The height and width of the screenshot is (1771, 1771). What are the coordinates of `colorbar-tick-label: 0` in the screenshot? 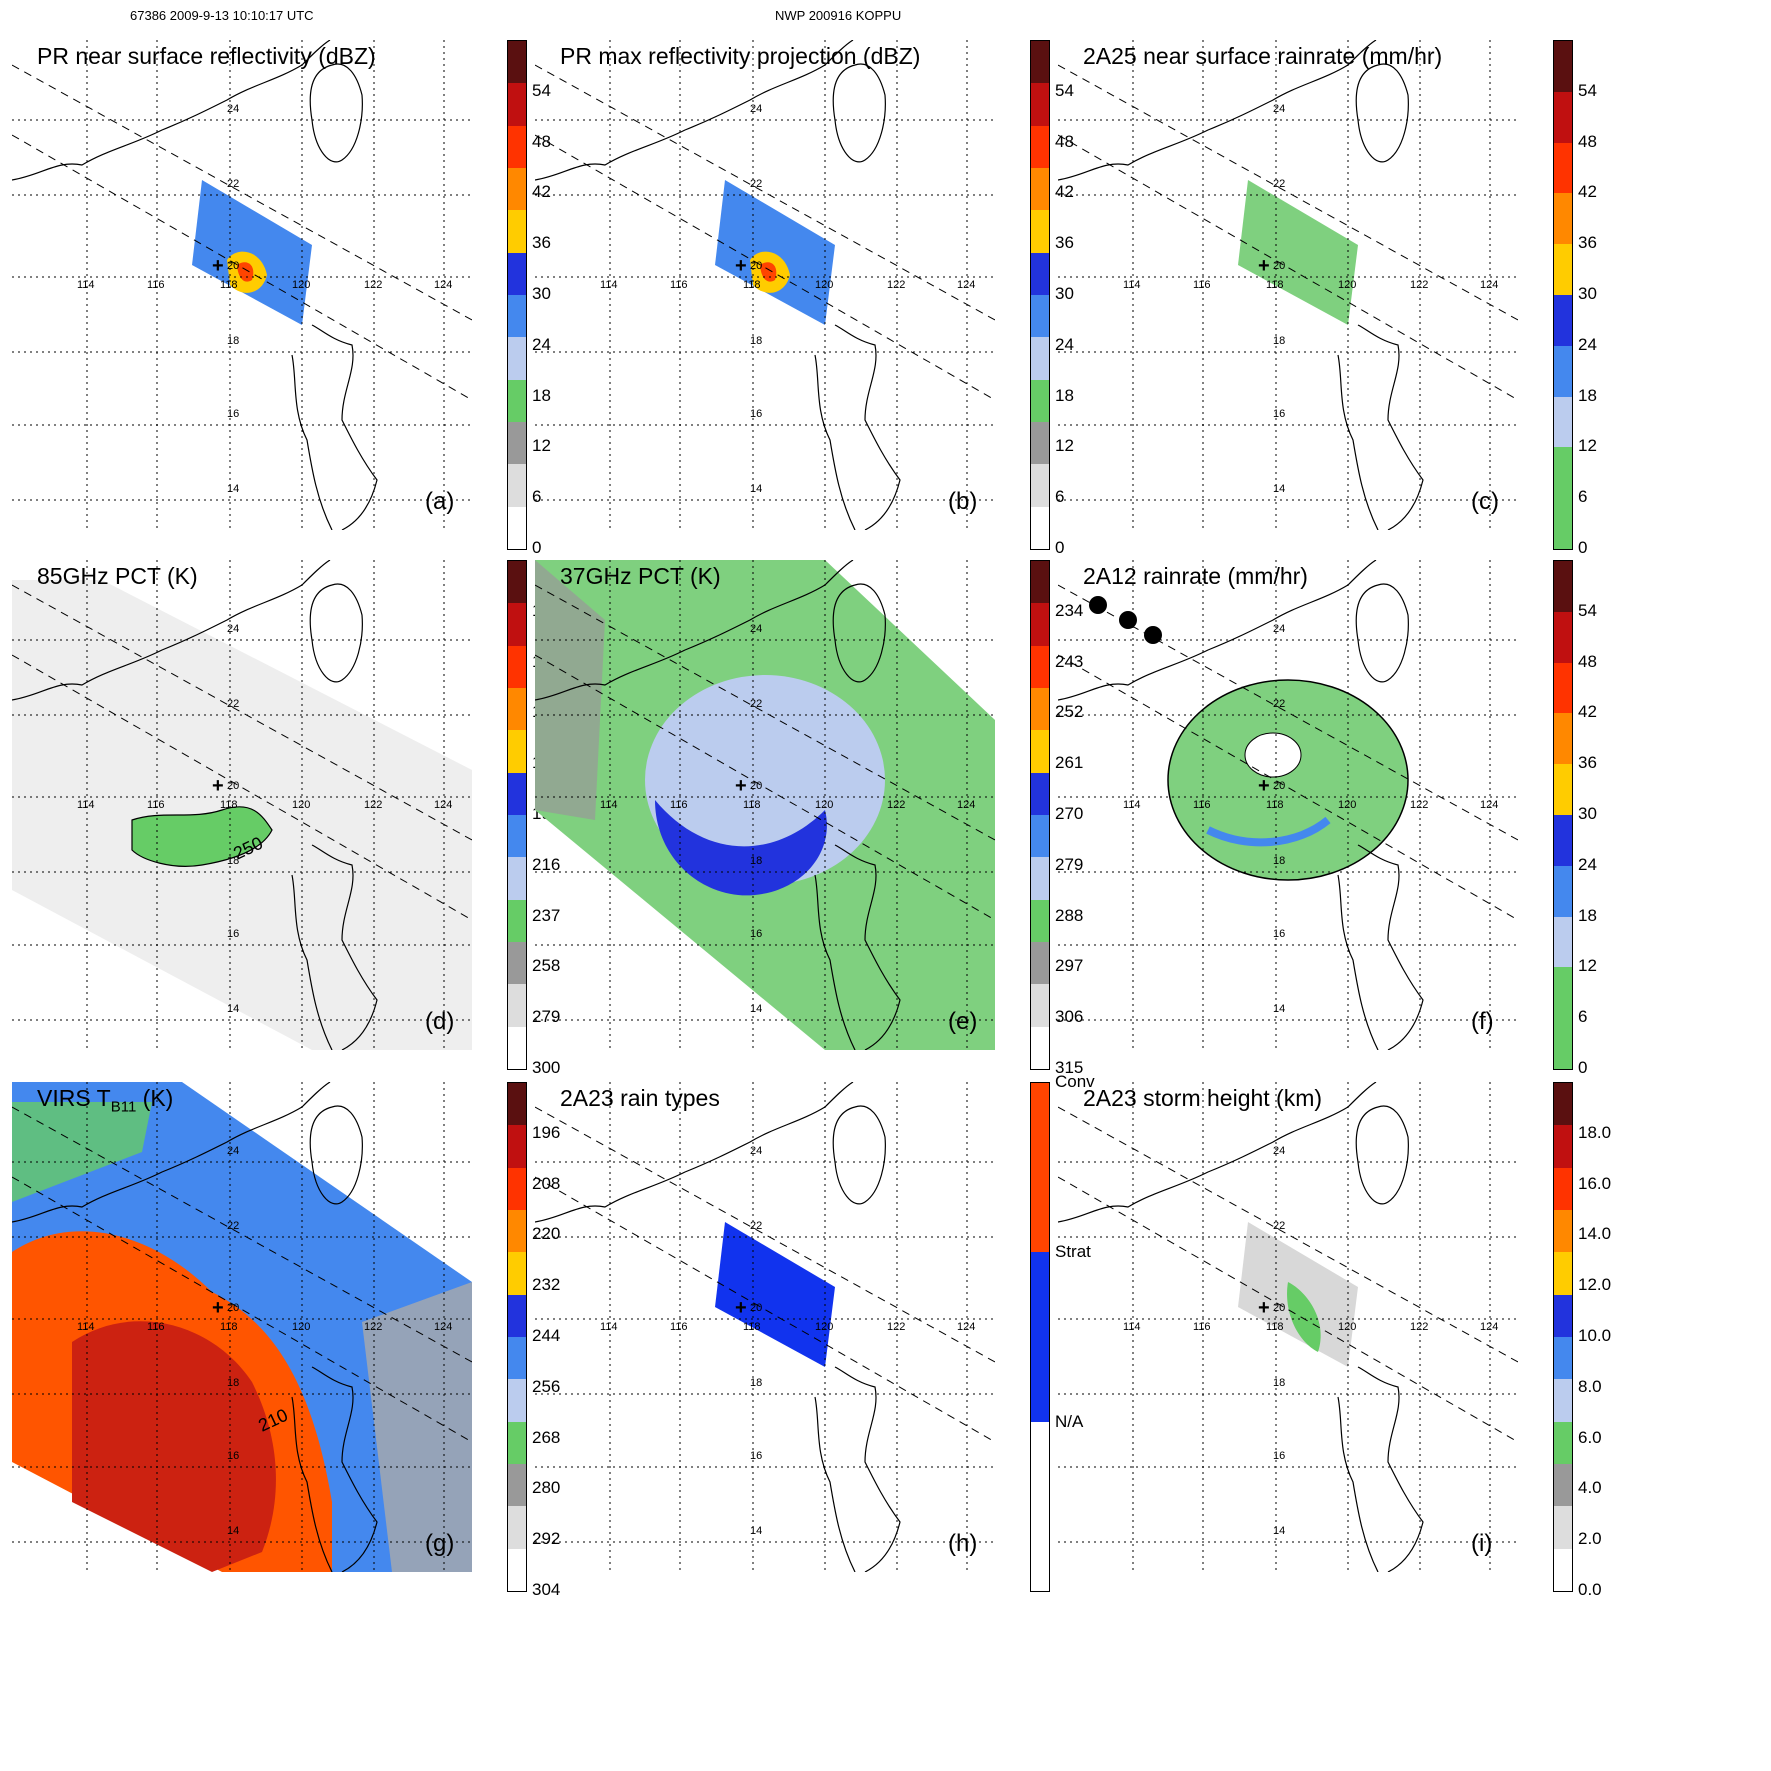 It's located at (537, 547).